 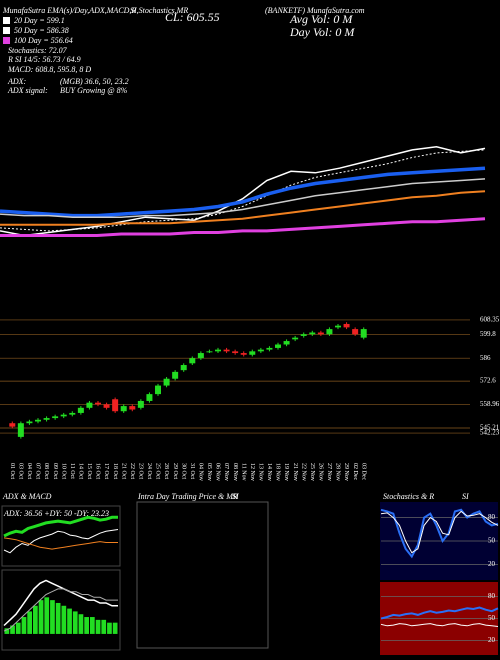 I want to click on x-tick-label: 25 Oct, so click(x=158, y=471).